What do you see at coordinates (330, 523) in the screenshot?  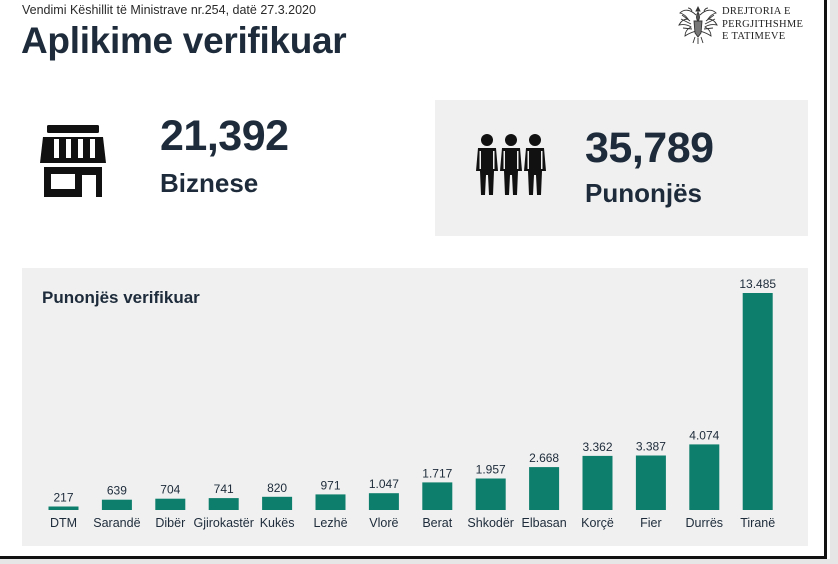 I see `category-label-lezhë: Lezhë` at bounding box center [330, 523].